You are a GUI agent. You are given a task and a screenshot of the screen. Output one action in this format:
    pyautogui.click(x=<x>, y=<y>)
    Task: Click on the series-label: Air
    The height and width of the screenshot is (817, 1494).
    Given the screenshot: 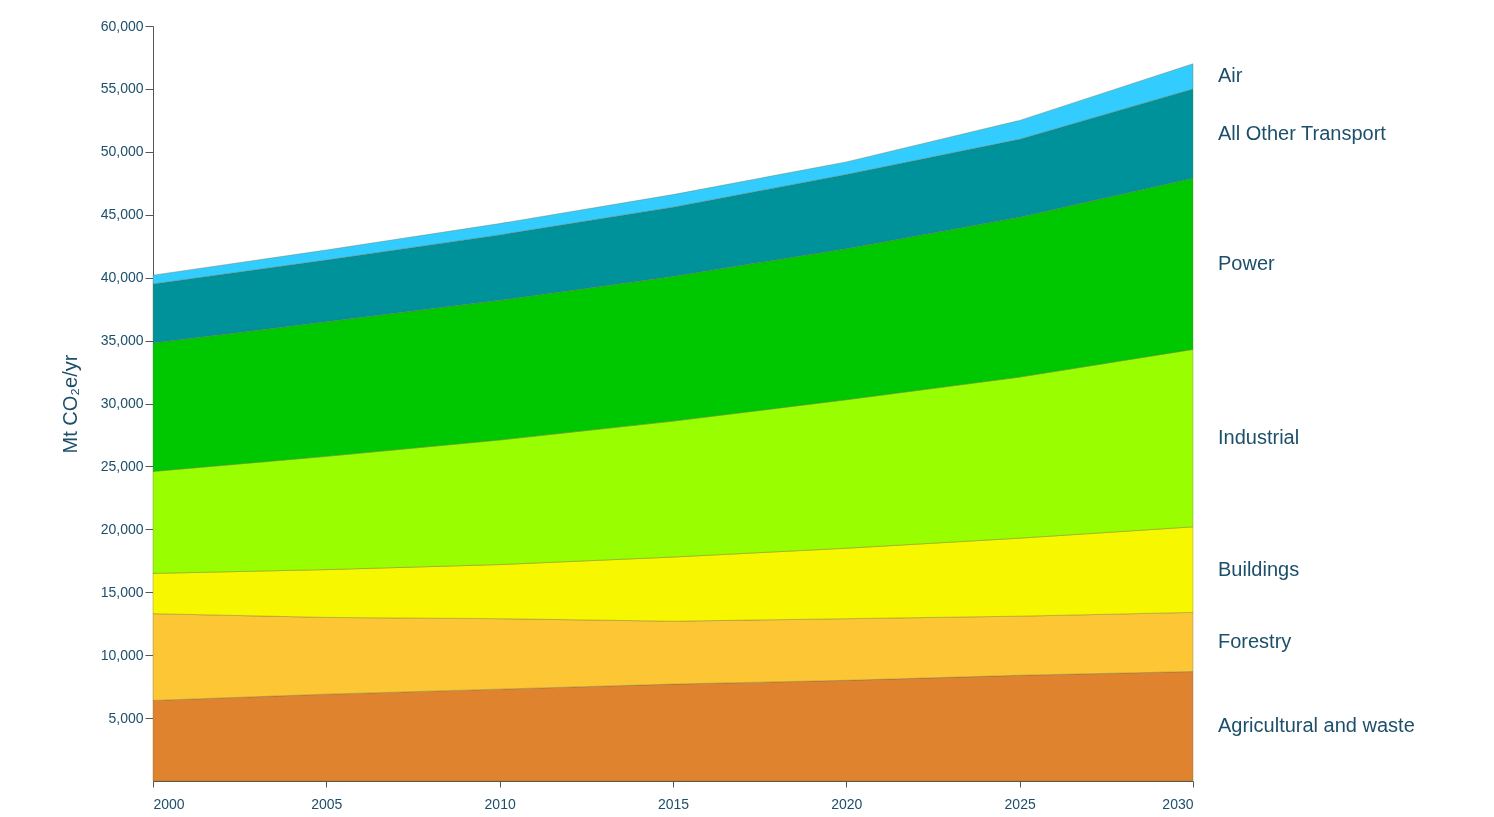 What is the action you would take?
    pyautogui.click(x=1230, y=75)
    